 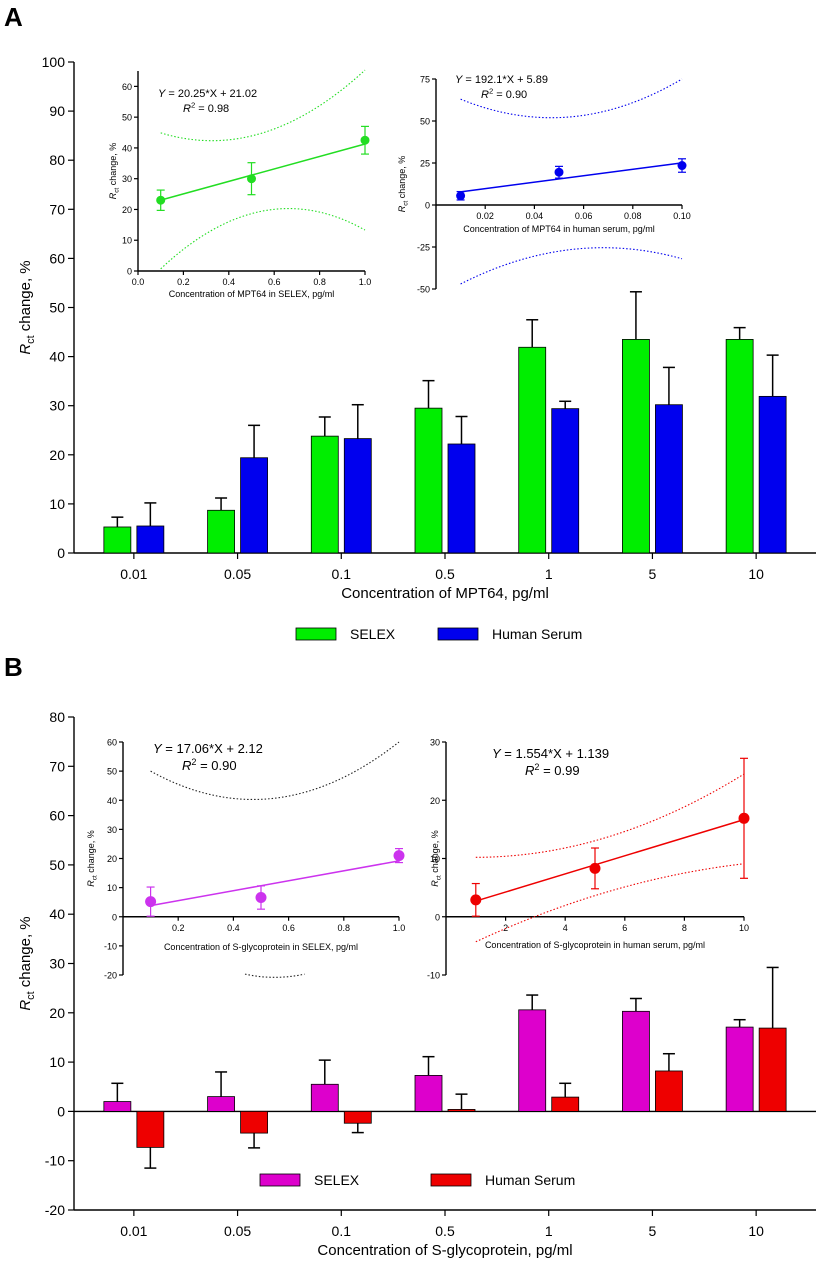 I want to click on panel-b-inset-selex-xtick-label: 0.6, so click(x=288, y=928).